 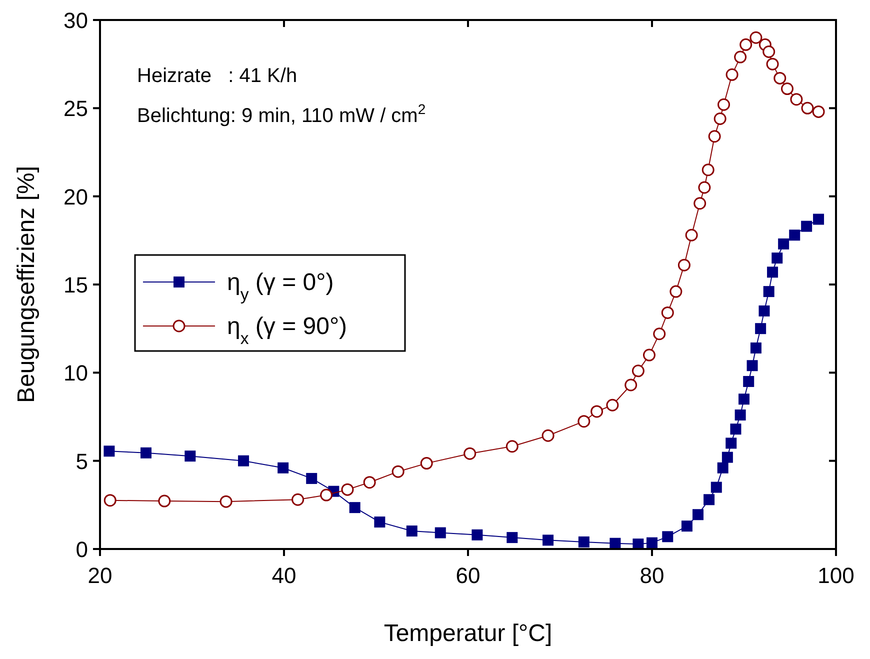 What do you see at coordinates (217, 76) in the screenshot?
I see `annotation: Heizrate : 41 K/h` at bounding box center [217, 76].